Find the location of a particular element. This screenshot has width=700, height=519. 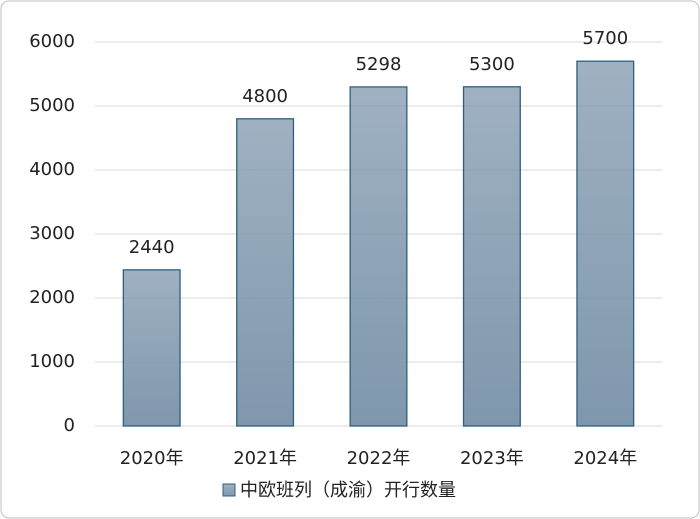

legend-swatch is located at coordinates (229, 490).